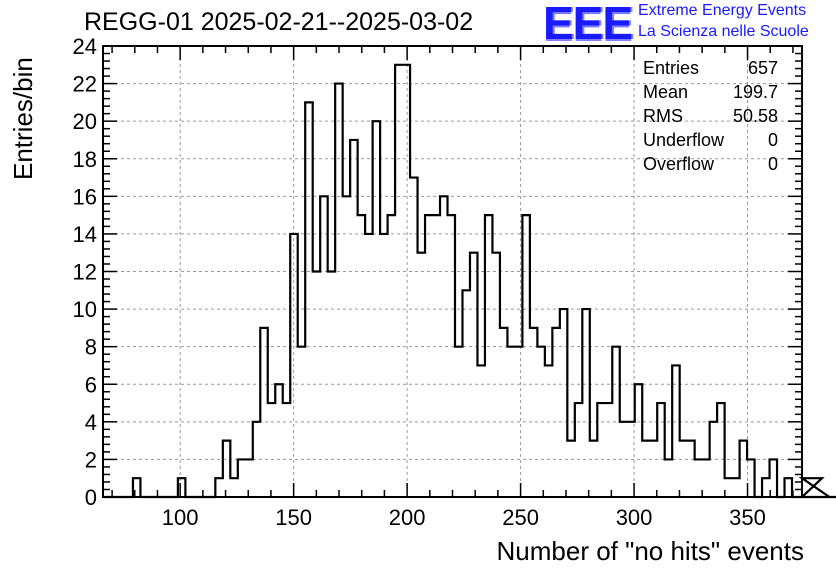 The width and height of the screenshot is (836, 572). Describe the element at coordinates (634, 517) in the screenshot. I see `x-tick-label: 300` at that location.